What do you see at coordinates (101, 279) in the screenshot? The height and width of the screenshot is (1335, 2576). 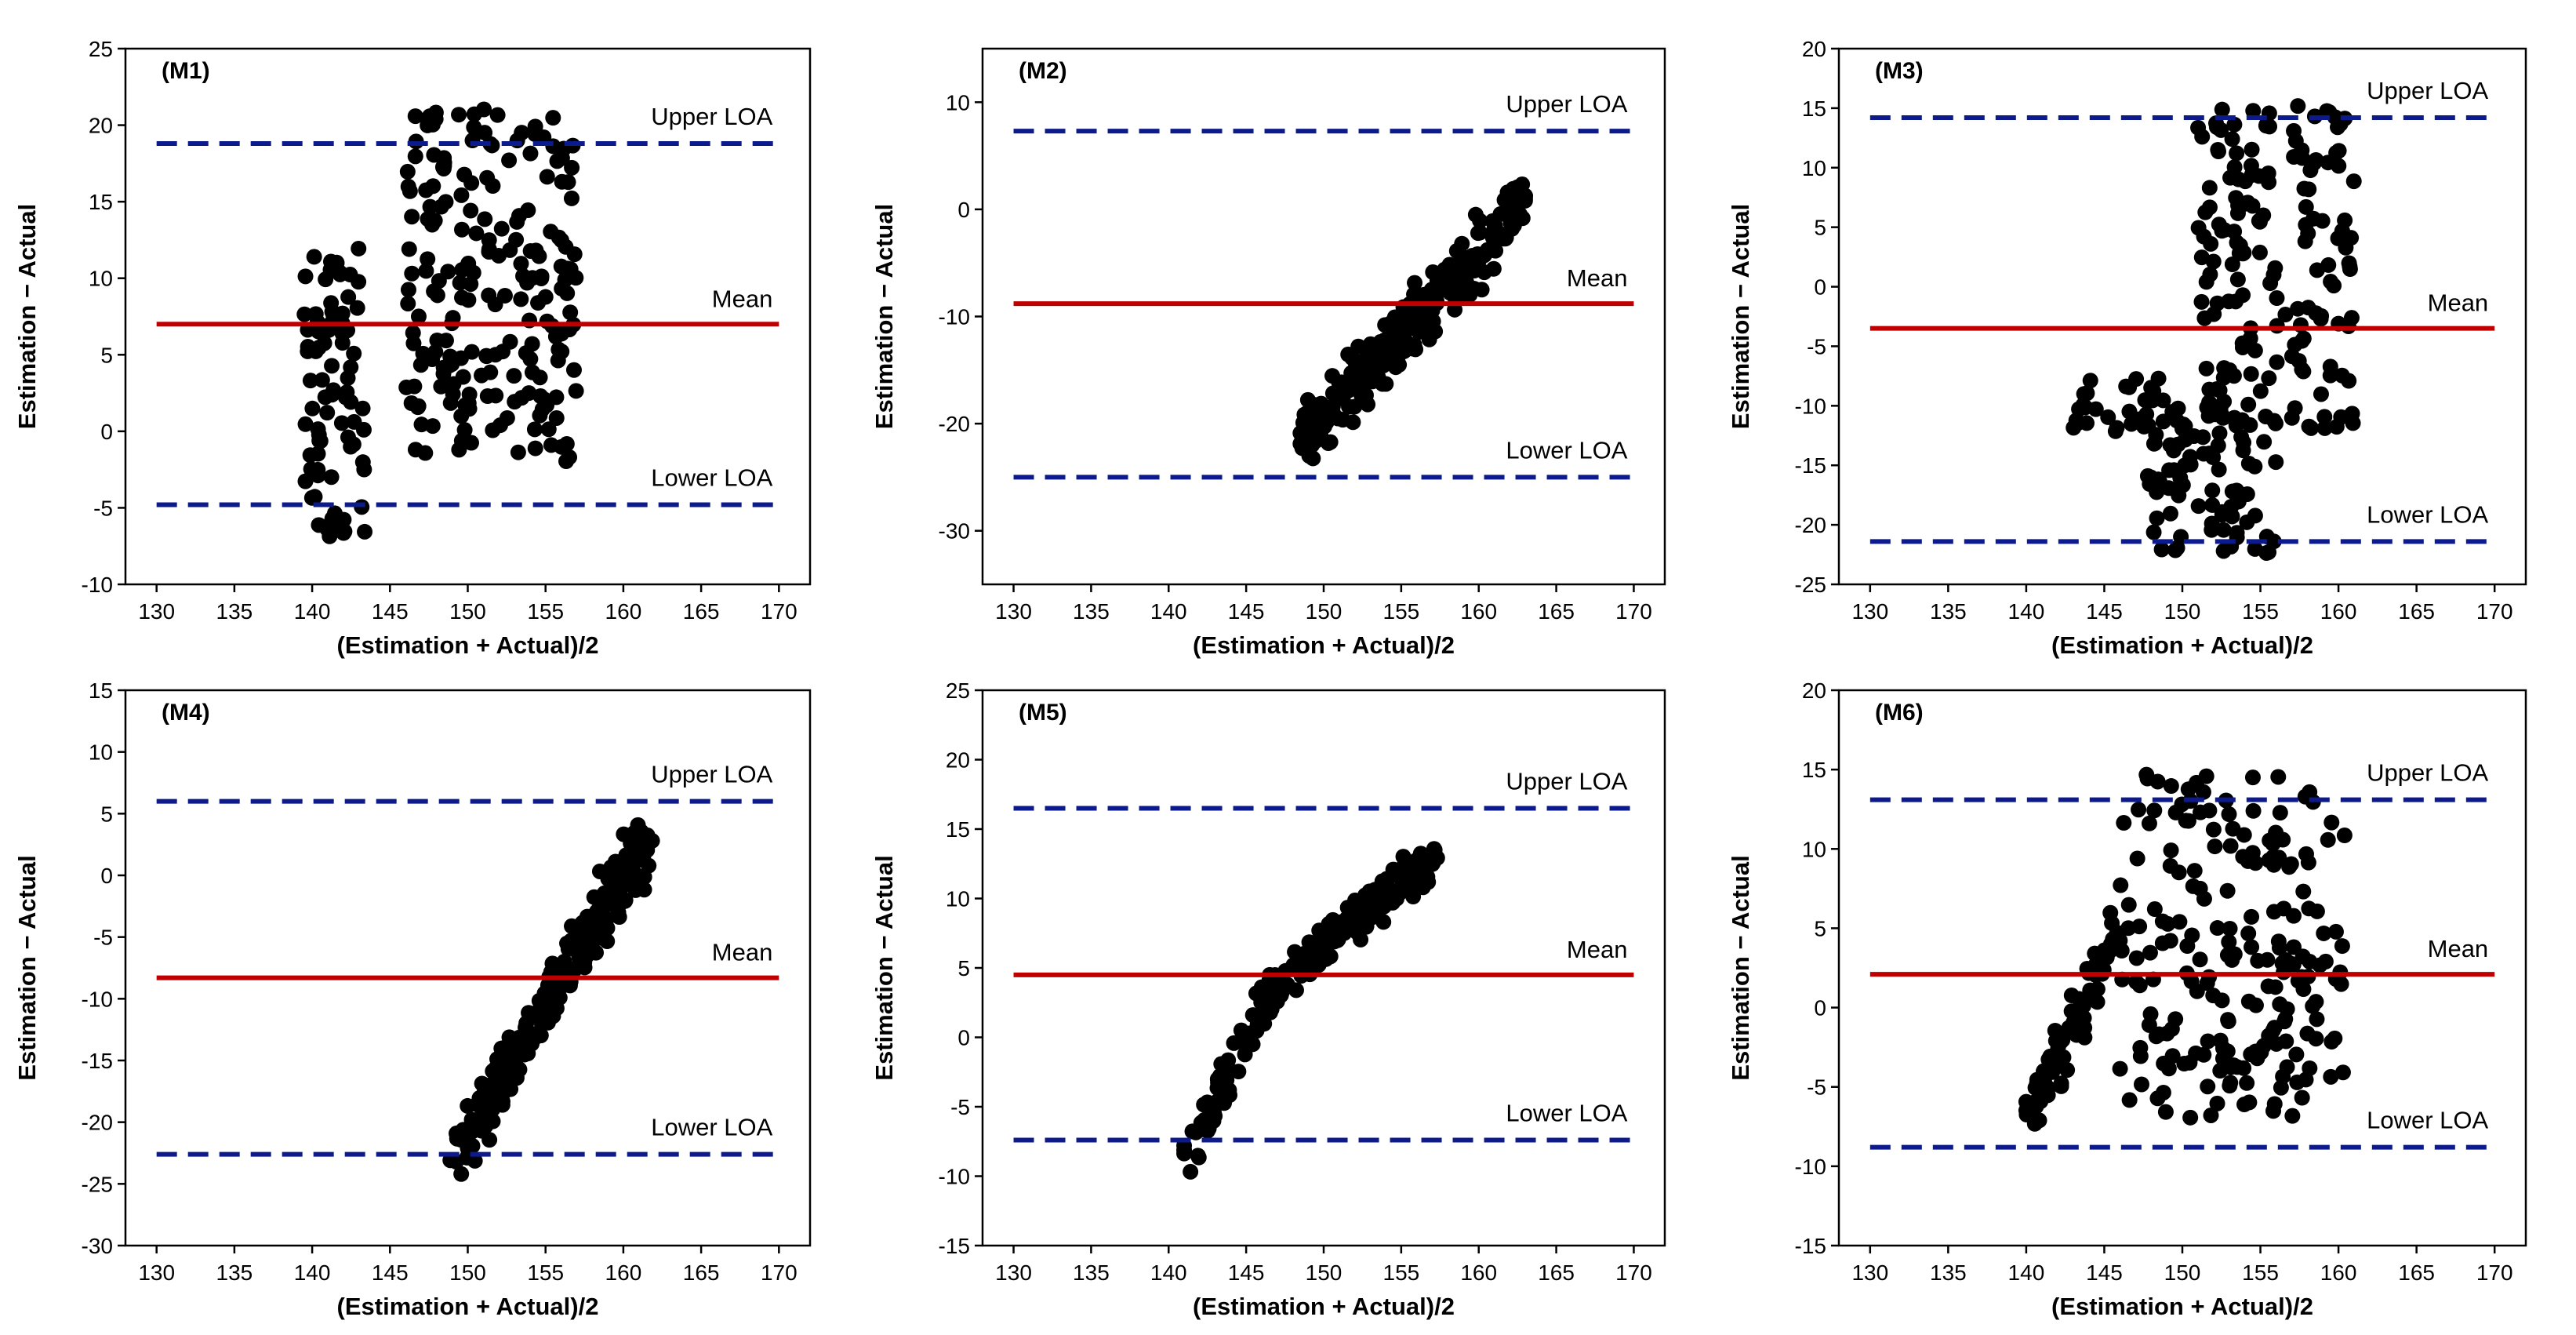 I see `y-tick-label: 10` at bounding box center [101, 279].